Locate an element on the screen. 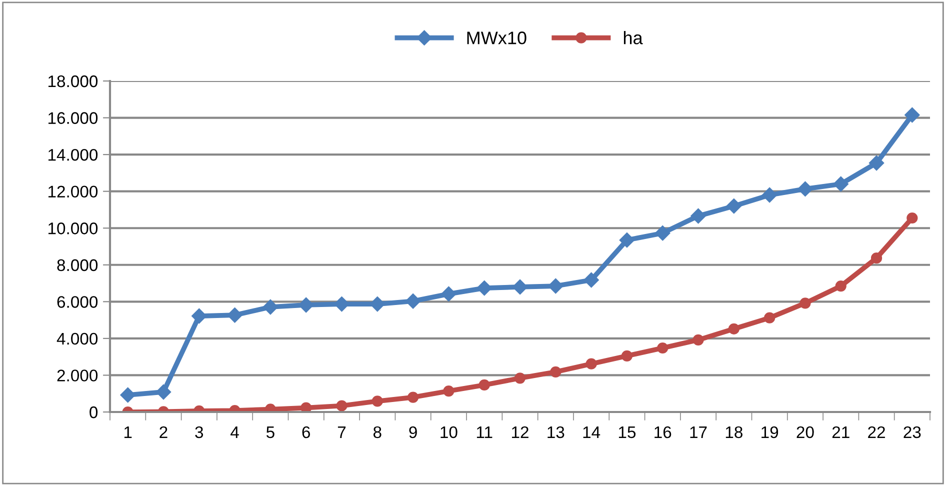 The image size is (946, 486). x-tick-label: 6 is located at coordinates (306, 432).